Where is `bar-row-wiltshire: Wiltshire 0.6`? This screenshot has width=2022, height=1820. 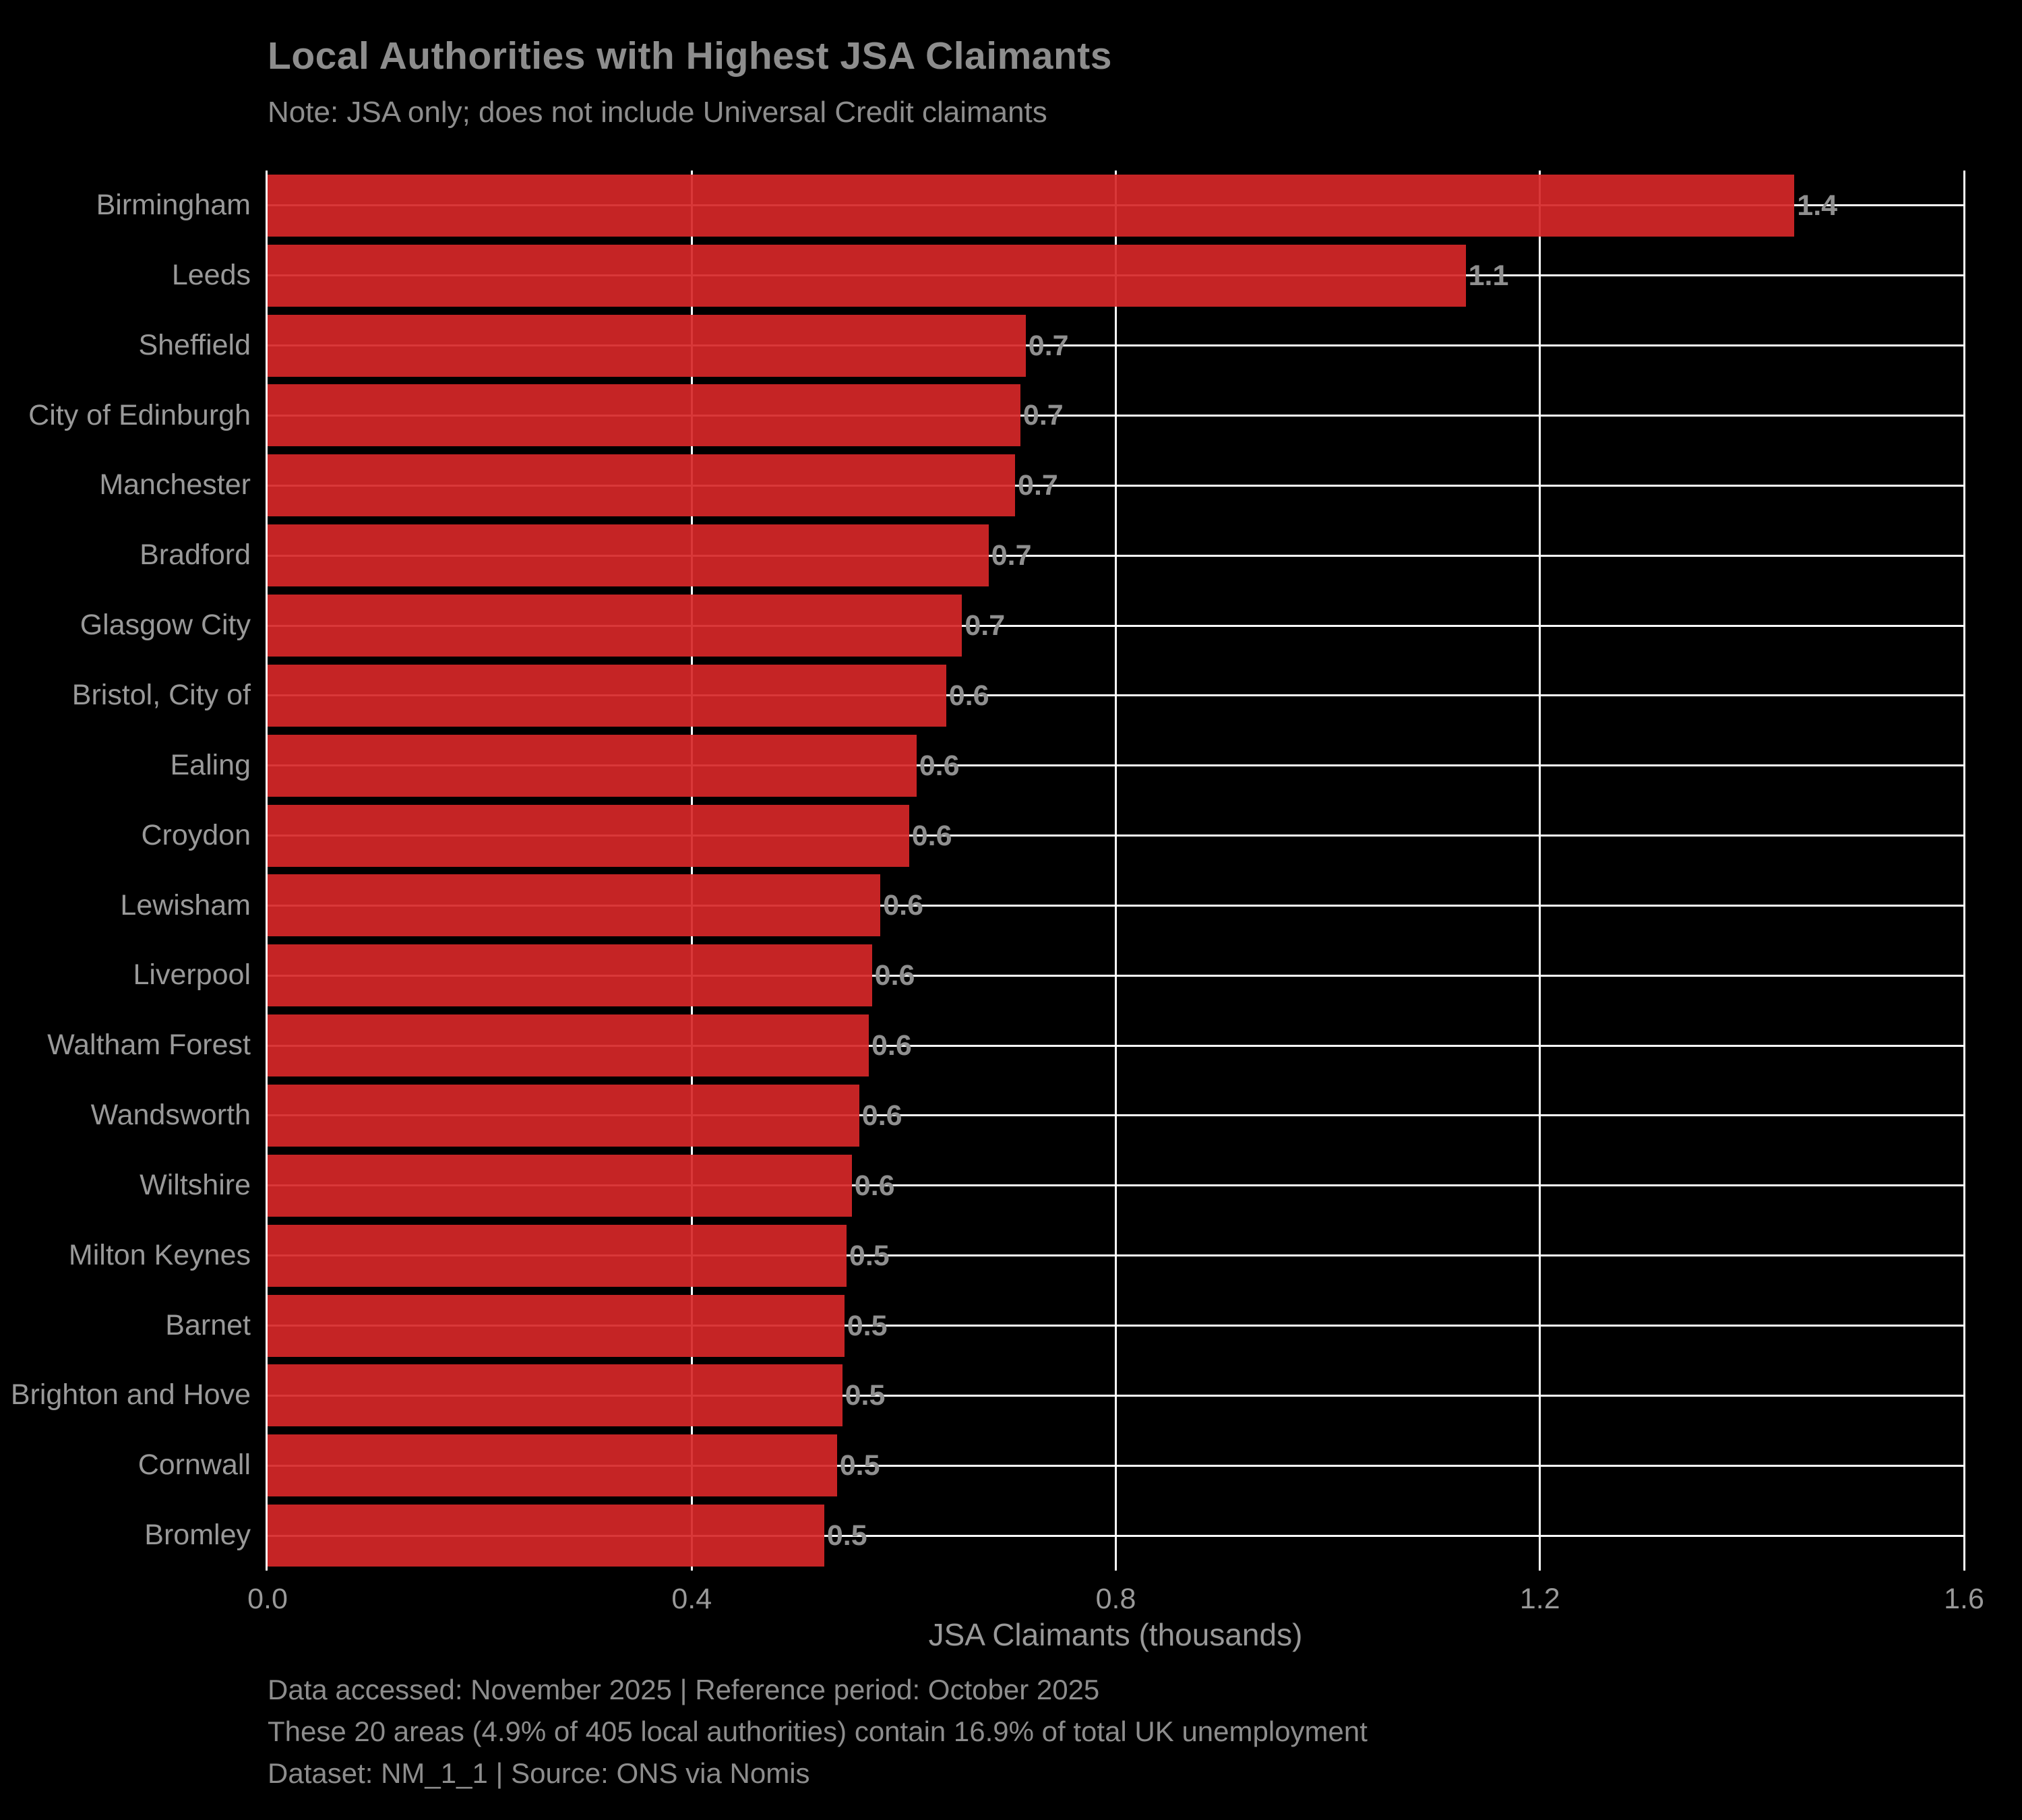
bar-row-wiltshire: Wiltshire 0.6 is located at coordinates (1052, 1186).